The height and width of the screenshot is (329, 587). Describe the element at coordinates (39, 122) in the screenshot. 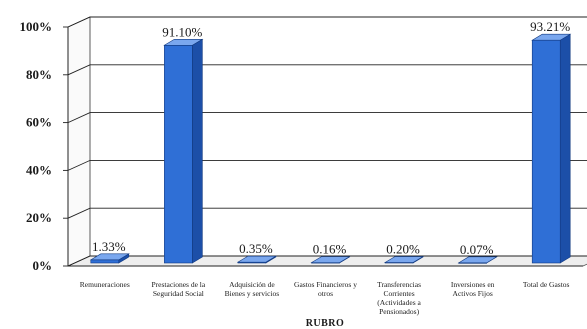

I see `y-tick-label: 60%` at that location.